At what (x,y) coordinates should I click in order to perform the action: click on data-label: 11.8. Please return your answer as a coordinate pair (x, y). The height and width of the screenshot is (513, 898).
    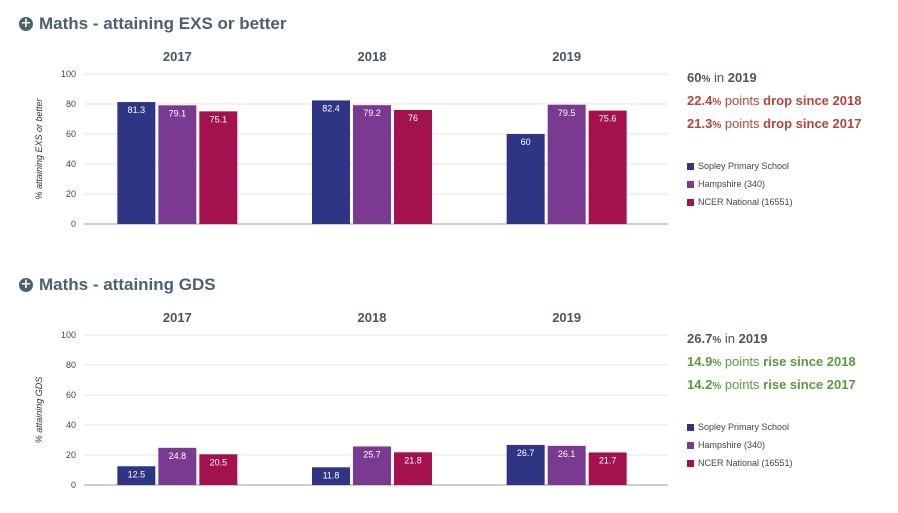
    Looking at the image, I should click on (331, 475).